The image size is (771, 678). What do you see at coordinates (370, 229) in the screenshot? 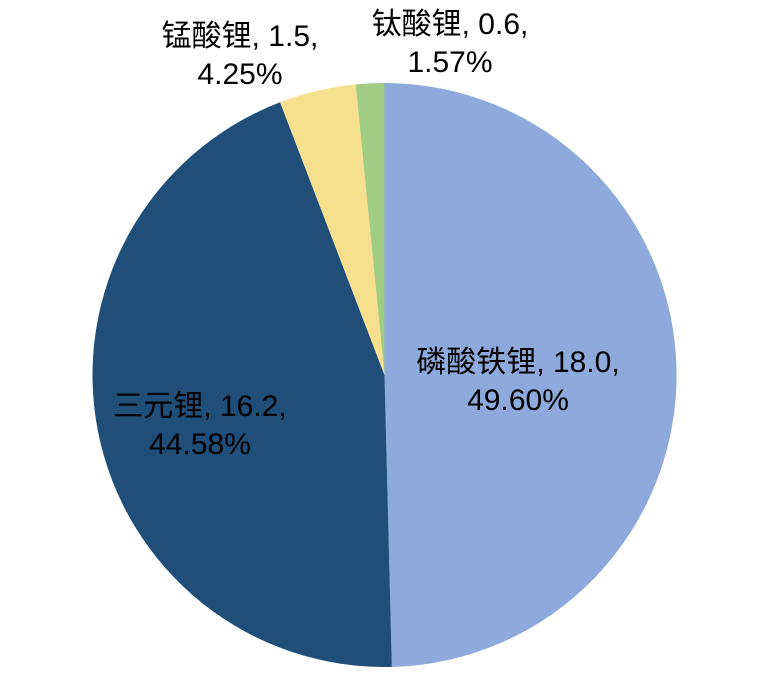
I see `pie-slice-lto` at bounding box center [370, 229].